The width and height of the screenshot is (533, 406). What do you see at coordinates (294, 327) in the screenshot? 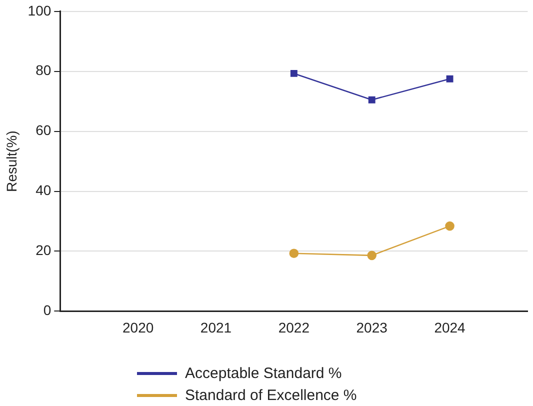
I see `x-tick-label: 2022` at bounding box center [294, 327].